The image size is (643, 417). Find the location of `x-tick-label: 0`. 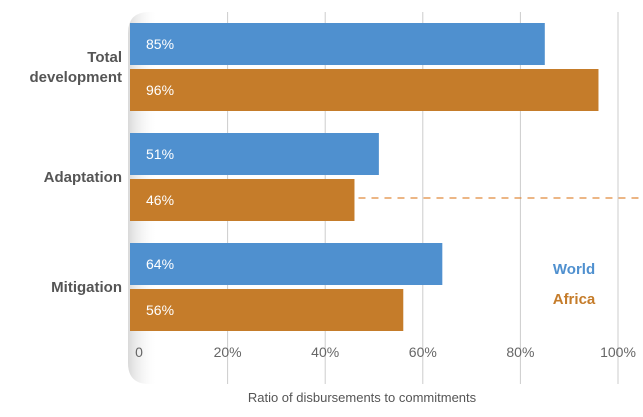

x-tick-label: 0 is located at coordinates (139, 352).